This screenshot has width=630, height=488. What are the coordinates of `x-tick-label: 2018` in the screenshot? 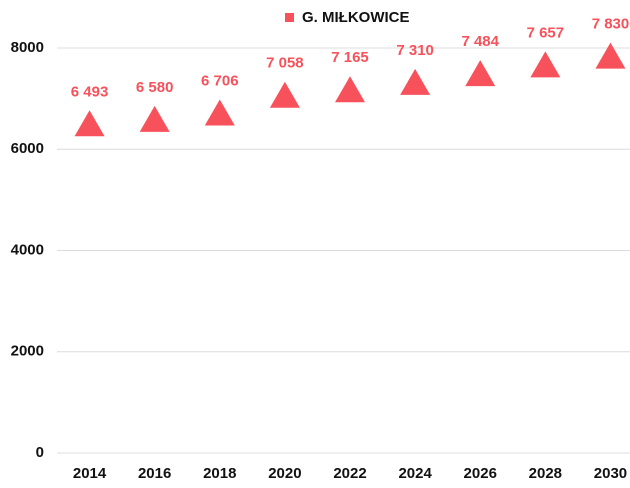 It's located at (219, 473).